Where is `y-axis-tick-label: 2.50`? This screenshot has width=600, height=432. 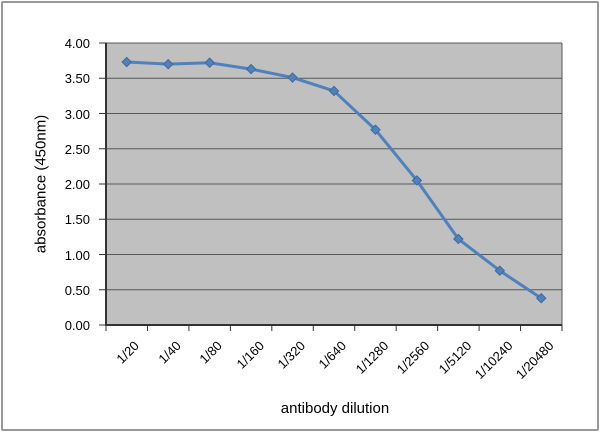 y-axis-tick-label: 2.50 is located at coordinates (77, 149).